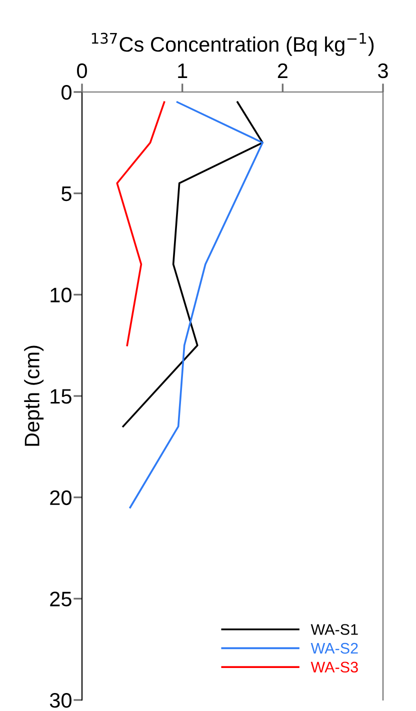 This screenshot has width=416, height=711. Describe the element at coordinates (334, 629) in the screenshot. I see `legend-label: WA-S1` at that location.